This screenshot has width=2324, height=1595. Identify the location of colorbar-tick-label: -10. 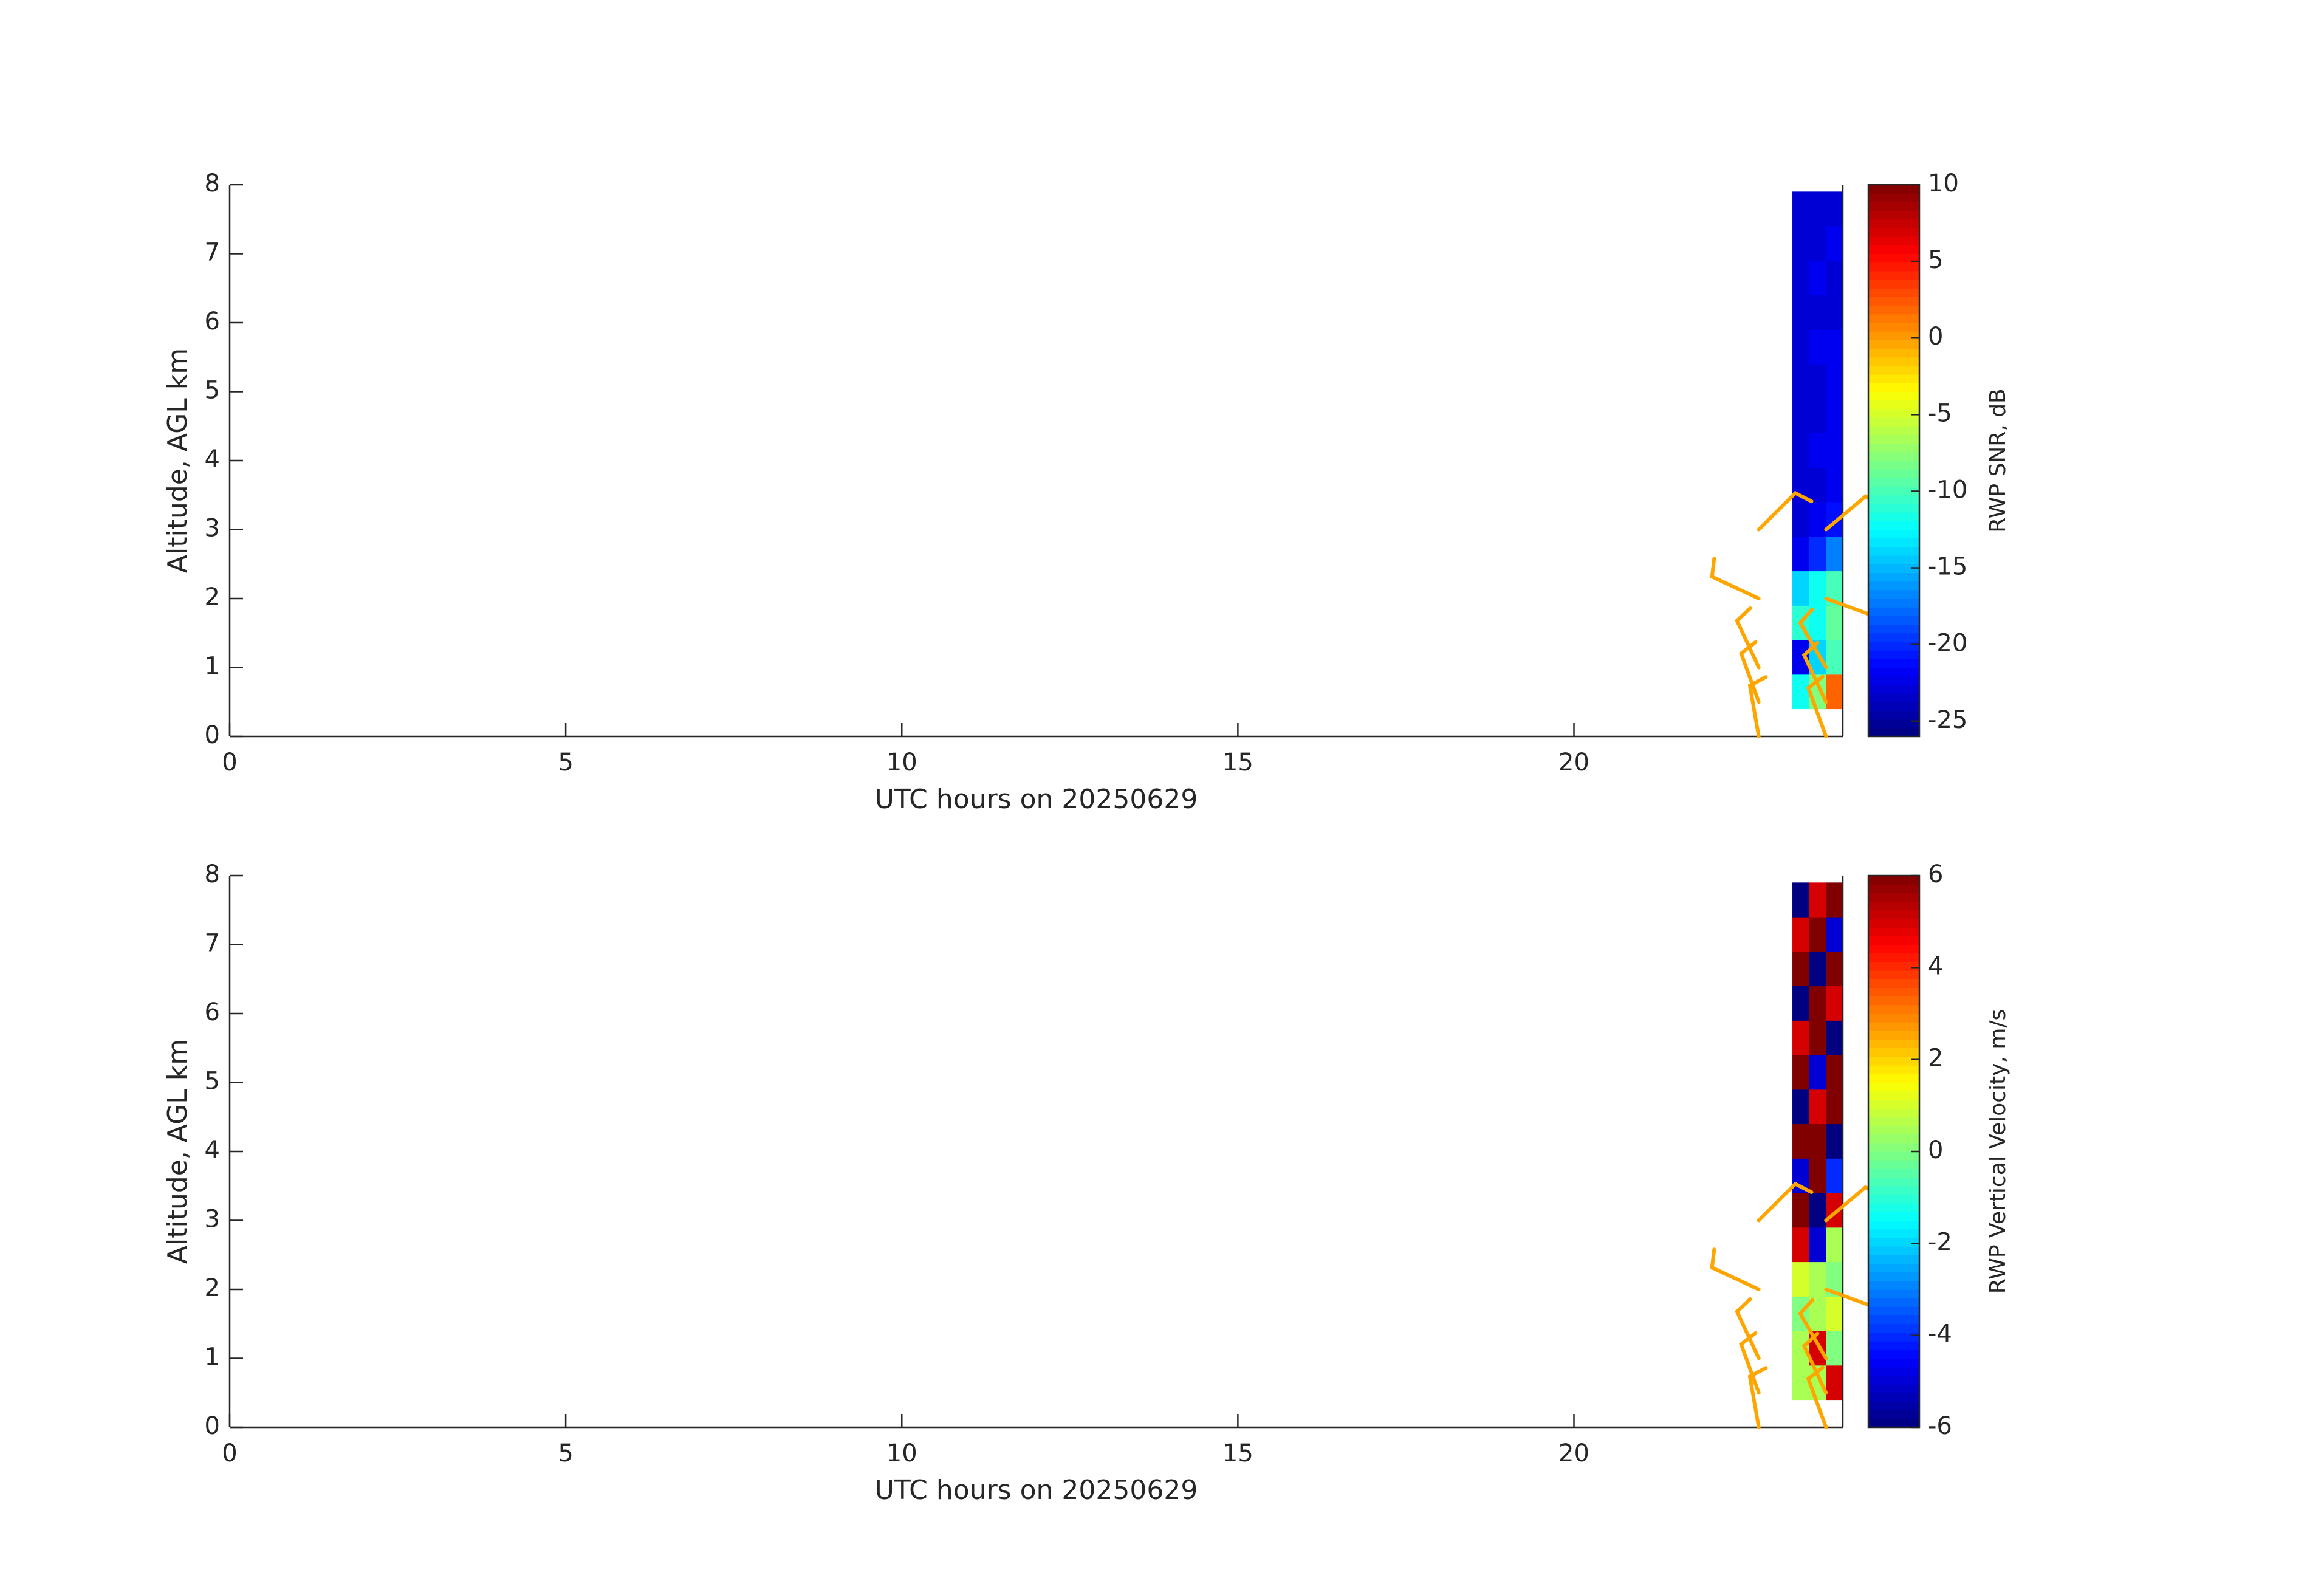
(1948, 490).